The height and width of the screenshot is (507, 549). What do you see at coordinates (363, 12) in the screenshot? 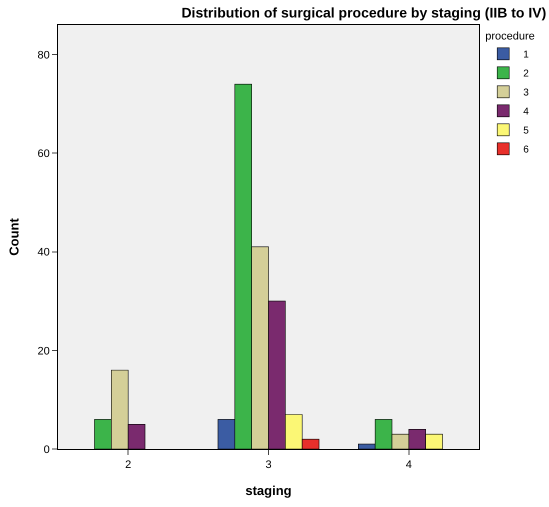
I see `chart-title: Distribution of surgical procedure by staging (IIB to IV)` at bounding box center [363, 12].